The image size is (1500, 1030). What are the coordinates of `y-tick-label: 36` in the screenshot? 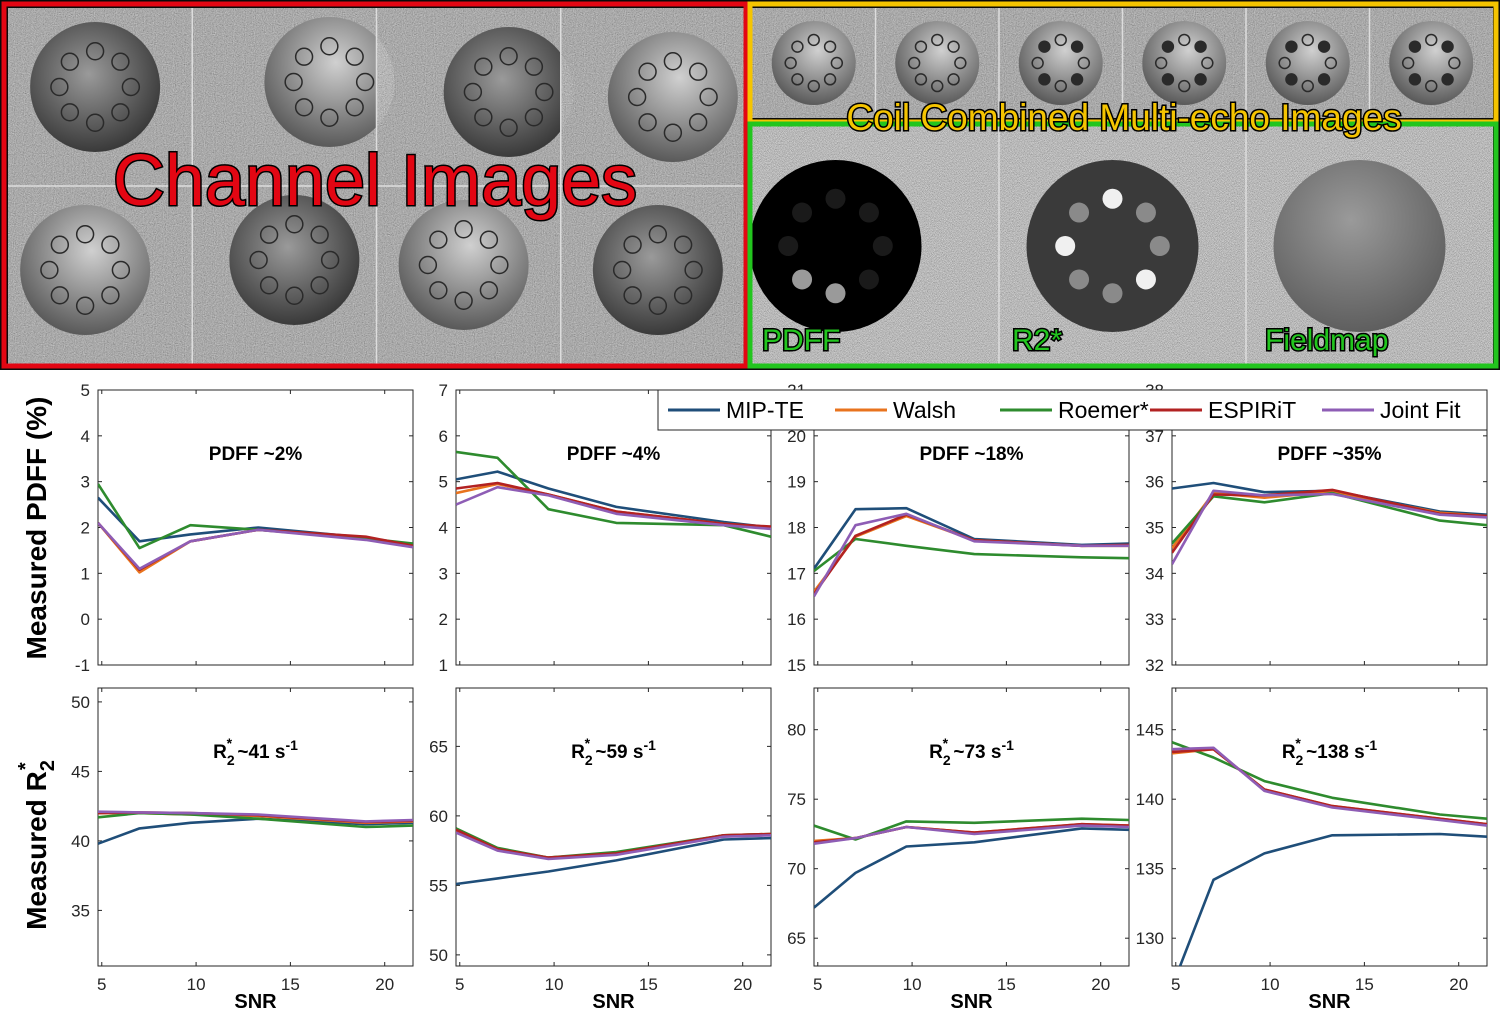 It's located at (1154, 482).